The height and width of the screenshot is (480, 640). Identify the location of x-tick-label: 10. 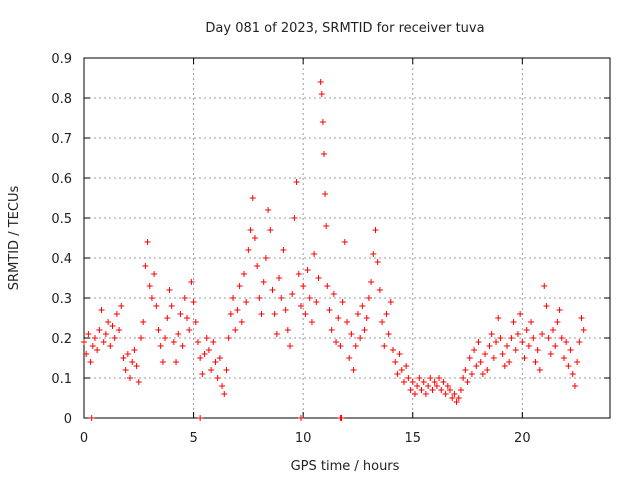
(303, 438).